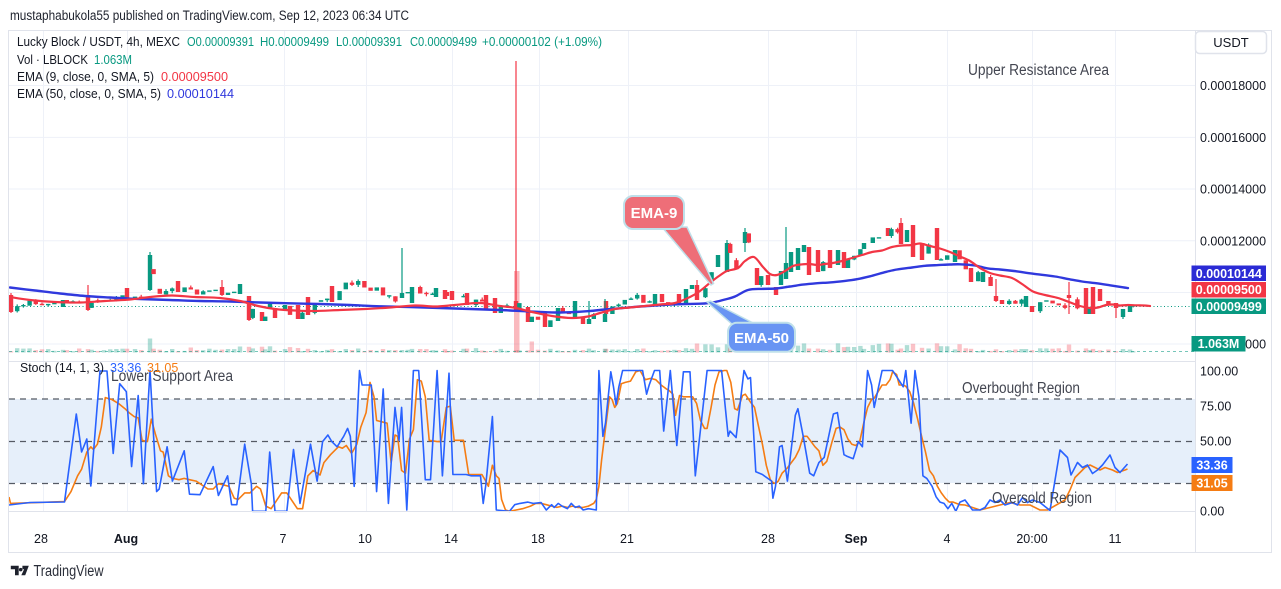 This screenshot has height=589, width=1281. What do you see at coordinates (126, 539) in the screenshot?
I see `svg-text: Aug` at bounding box center [126, 539].